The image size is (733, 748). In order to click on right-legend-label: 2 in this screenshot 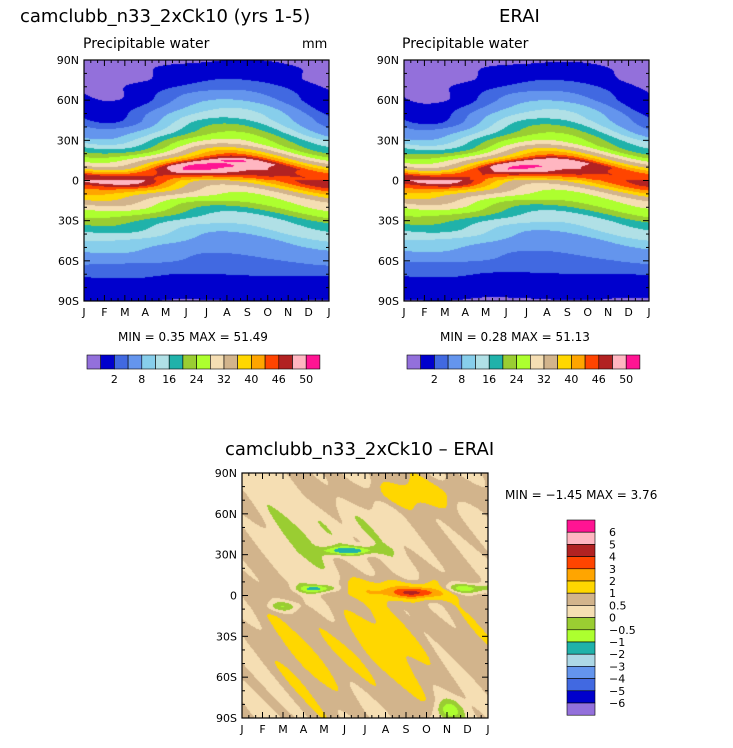, I will do `click(434, 379)`.